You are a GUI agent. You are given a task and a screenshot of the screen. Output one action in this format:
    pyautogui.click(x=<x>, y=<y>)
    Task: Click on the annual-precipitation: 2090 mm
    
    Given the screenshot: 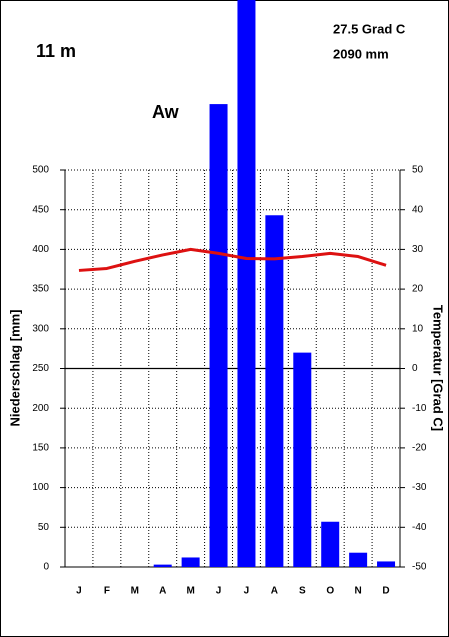 What is the action you would take?
    pyautogui.click(x=361, y=53)
    